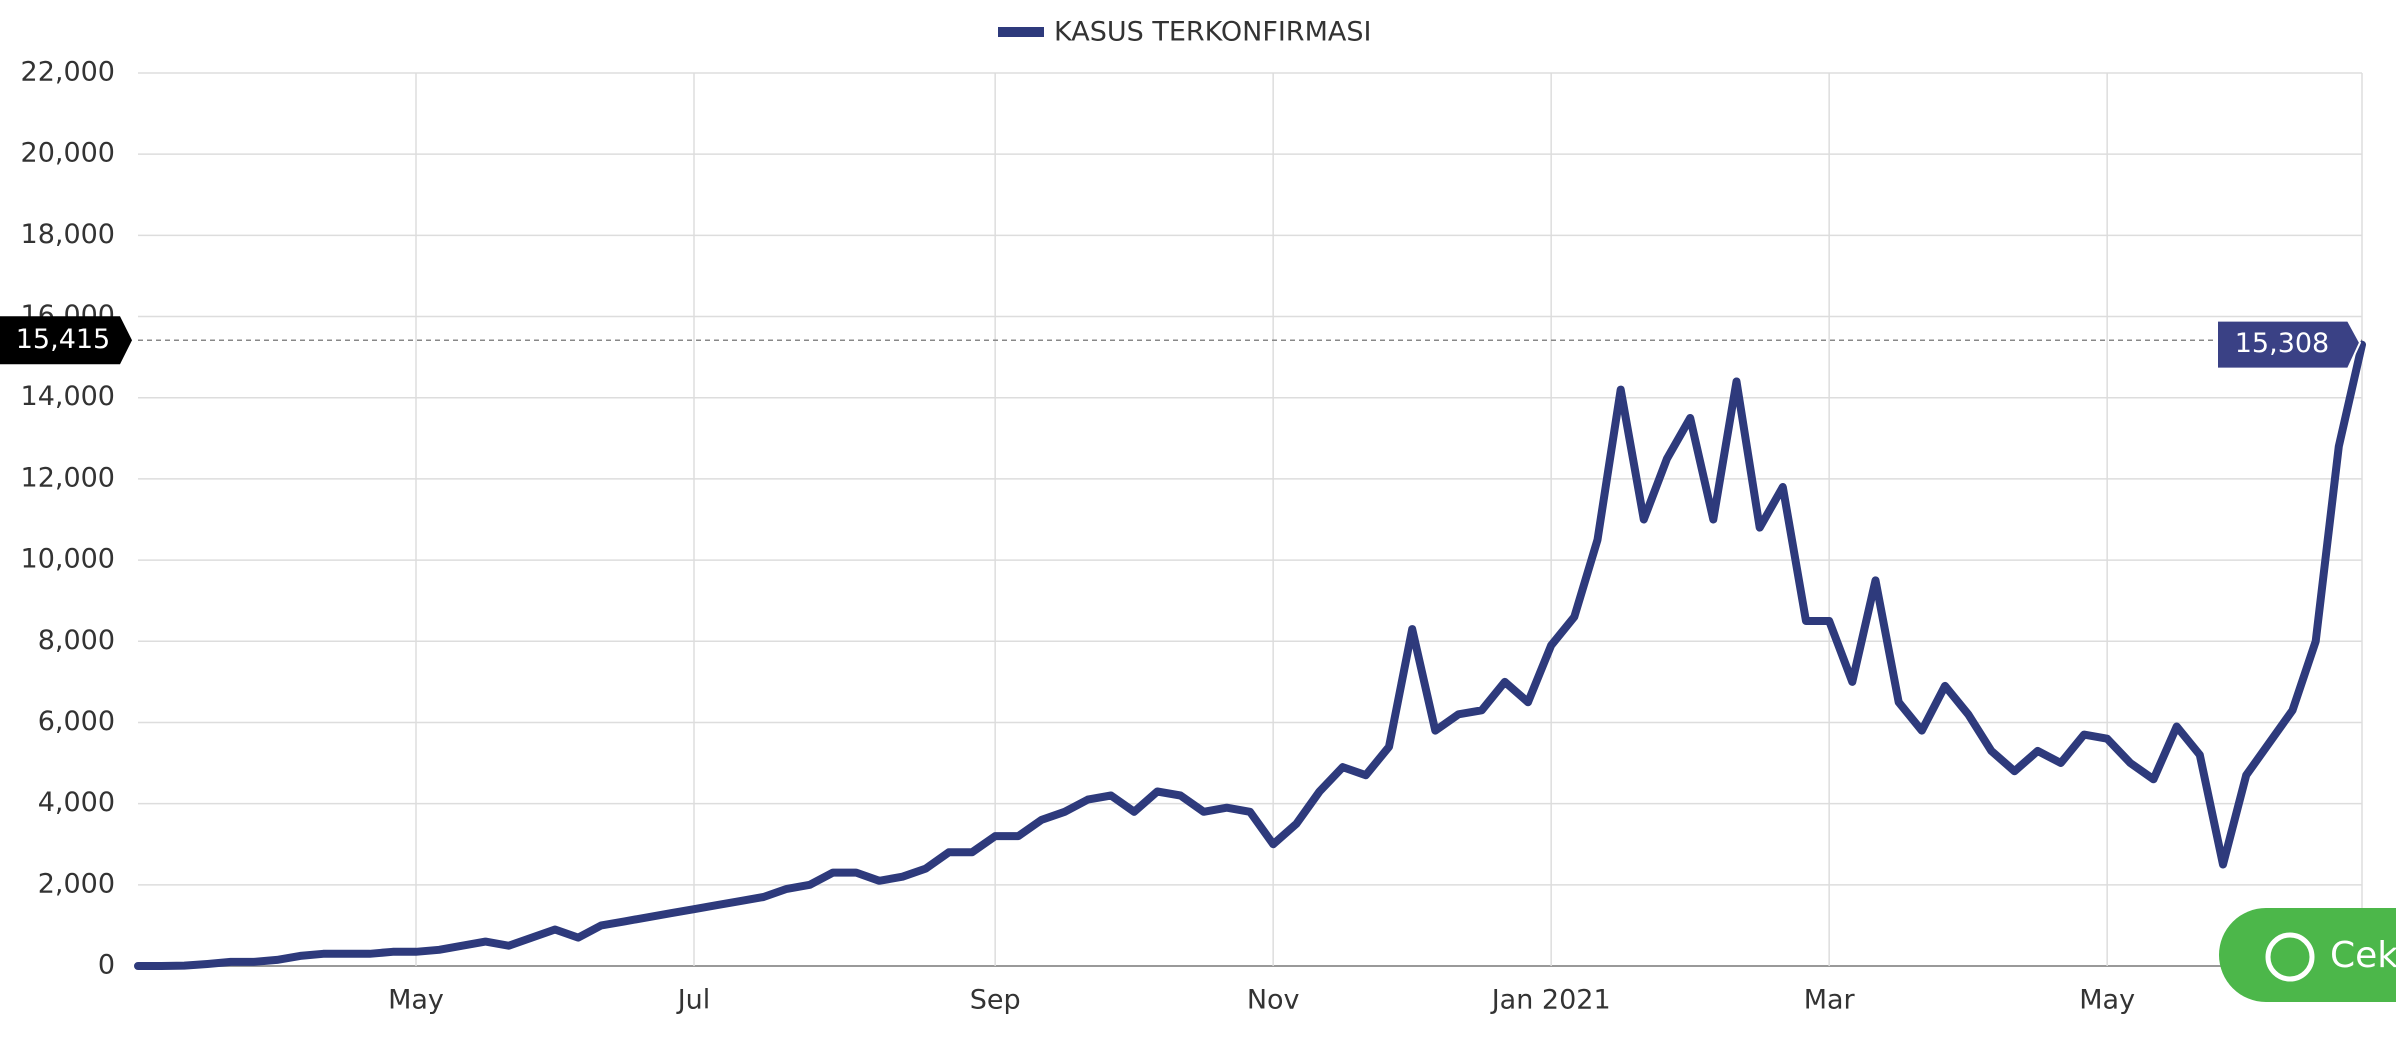 The width and height of the screenshot is (2396, 1060). What do you see at coordinates (68, 234) in the screenshot?
I see `y-tick-label: 18,000` at bounding box center [68, 234].